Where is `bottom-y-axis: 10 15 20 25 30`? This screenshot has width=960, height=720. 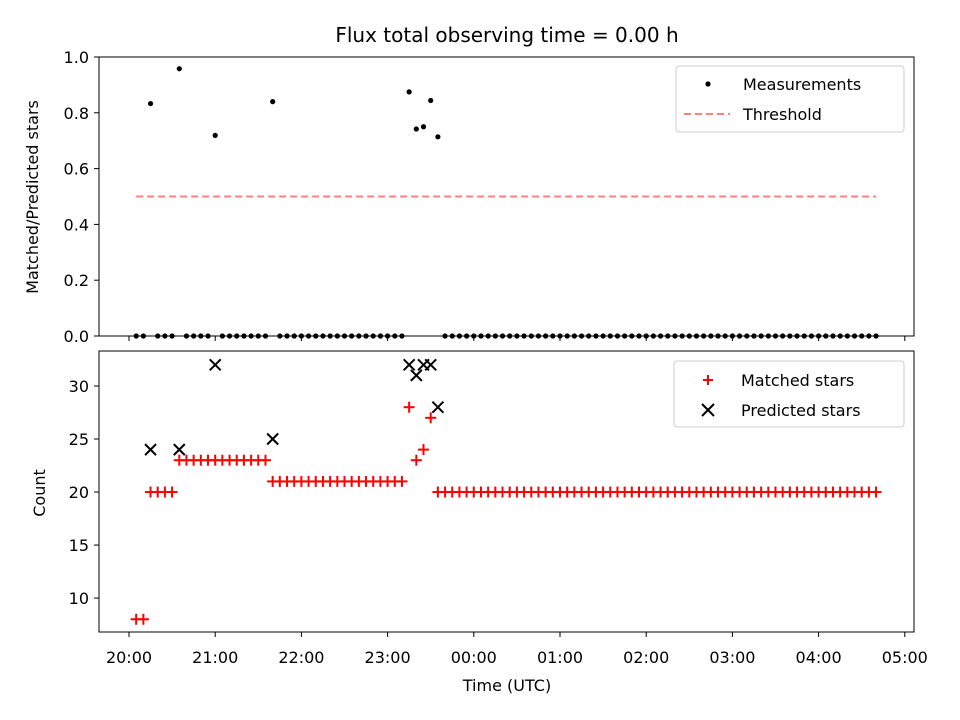
bottom-y-axis: 10 15 20 25 30 is located at coordinates (84, 492).